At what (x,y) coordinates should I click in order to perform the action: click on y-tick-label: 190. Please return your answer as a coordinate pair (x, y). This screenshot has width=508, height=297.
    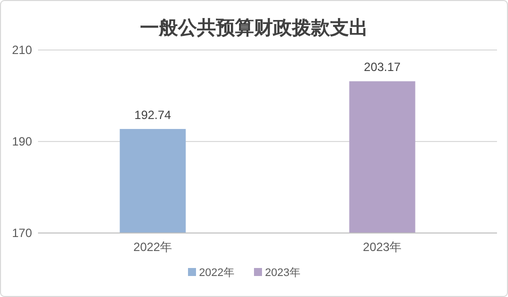
    Looking at the image, I should click on (22, 141).